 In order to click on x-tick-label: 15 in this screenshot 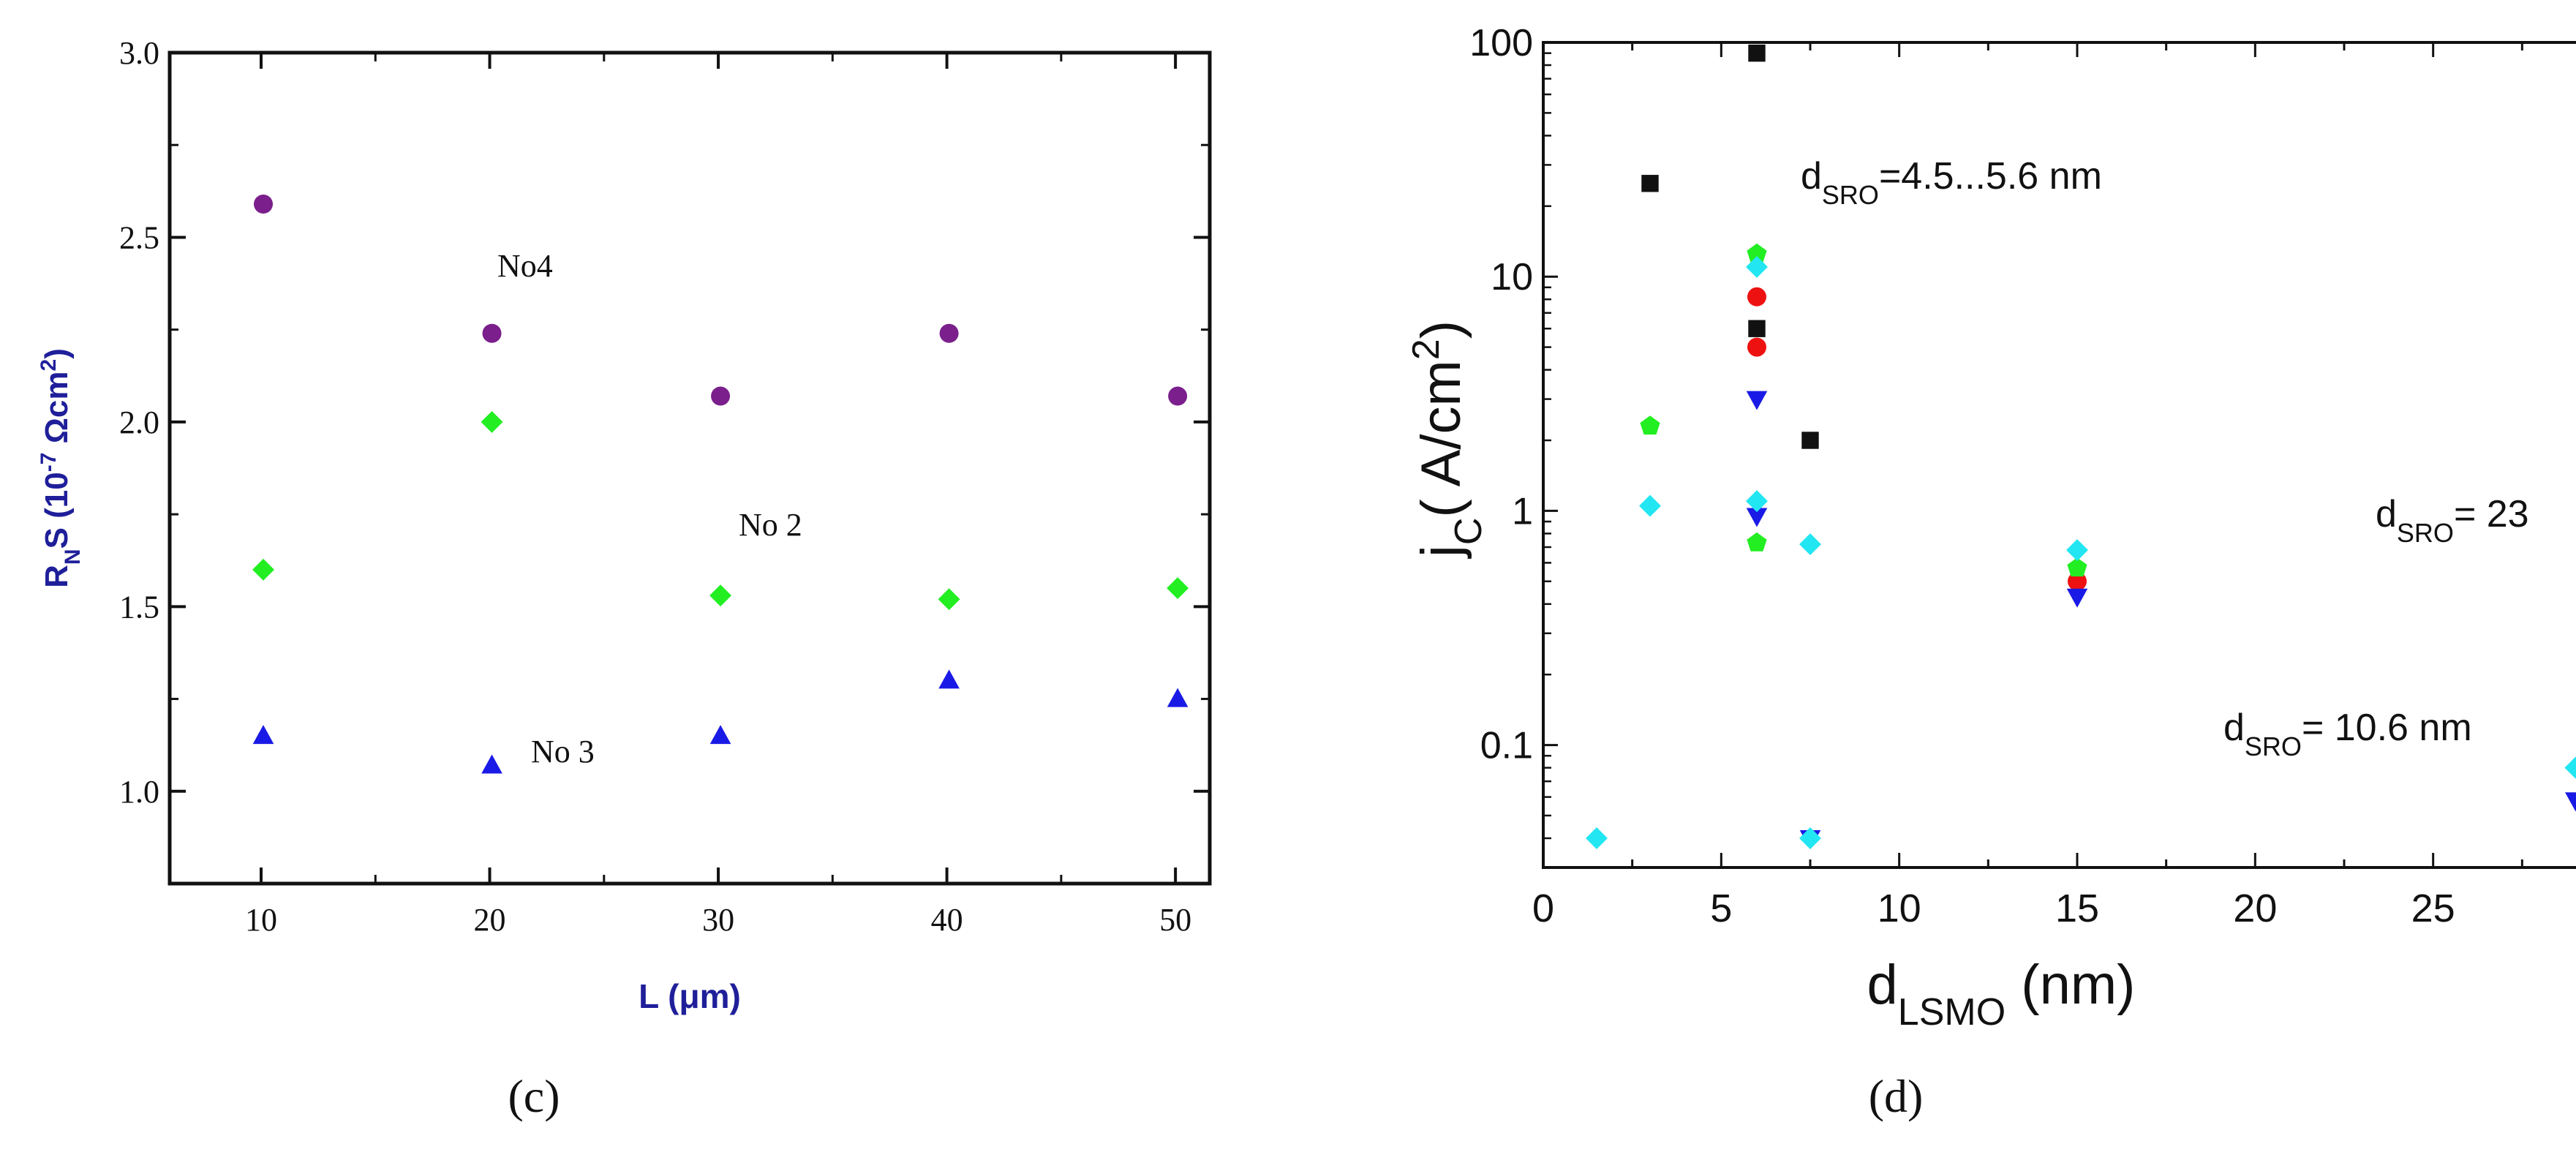, I will do `click(2077, 908)`.